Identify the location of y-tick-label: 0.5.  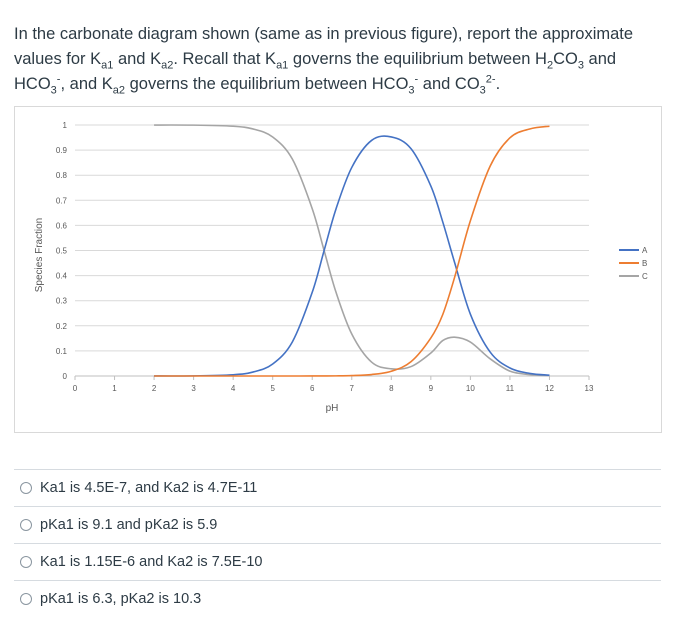
(62, 251).